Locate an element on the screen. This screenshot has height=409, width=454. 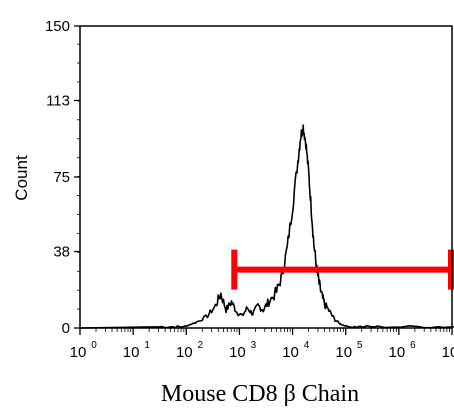
y-axis-label: Count is located at coordinates (21, 178).